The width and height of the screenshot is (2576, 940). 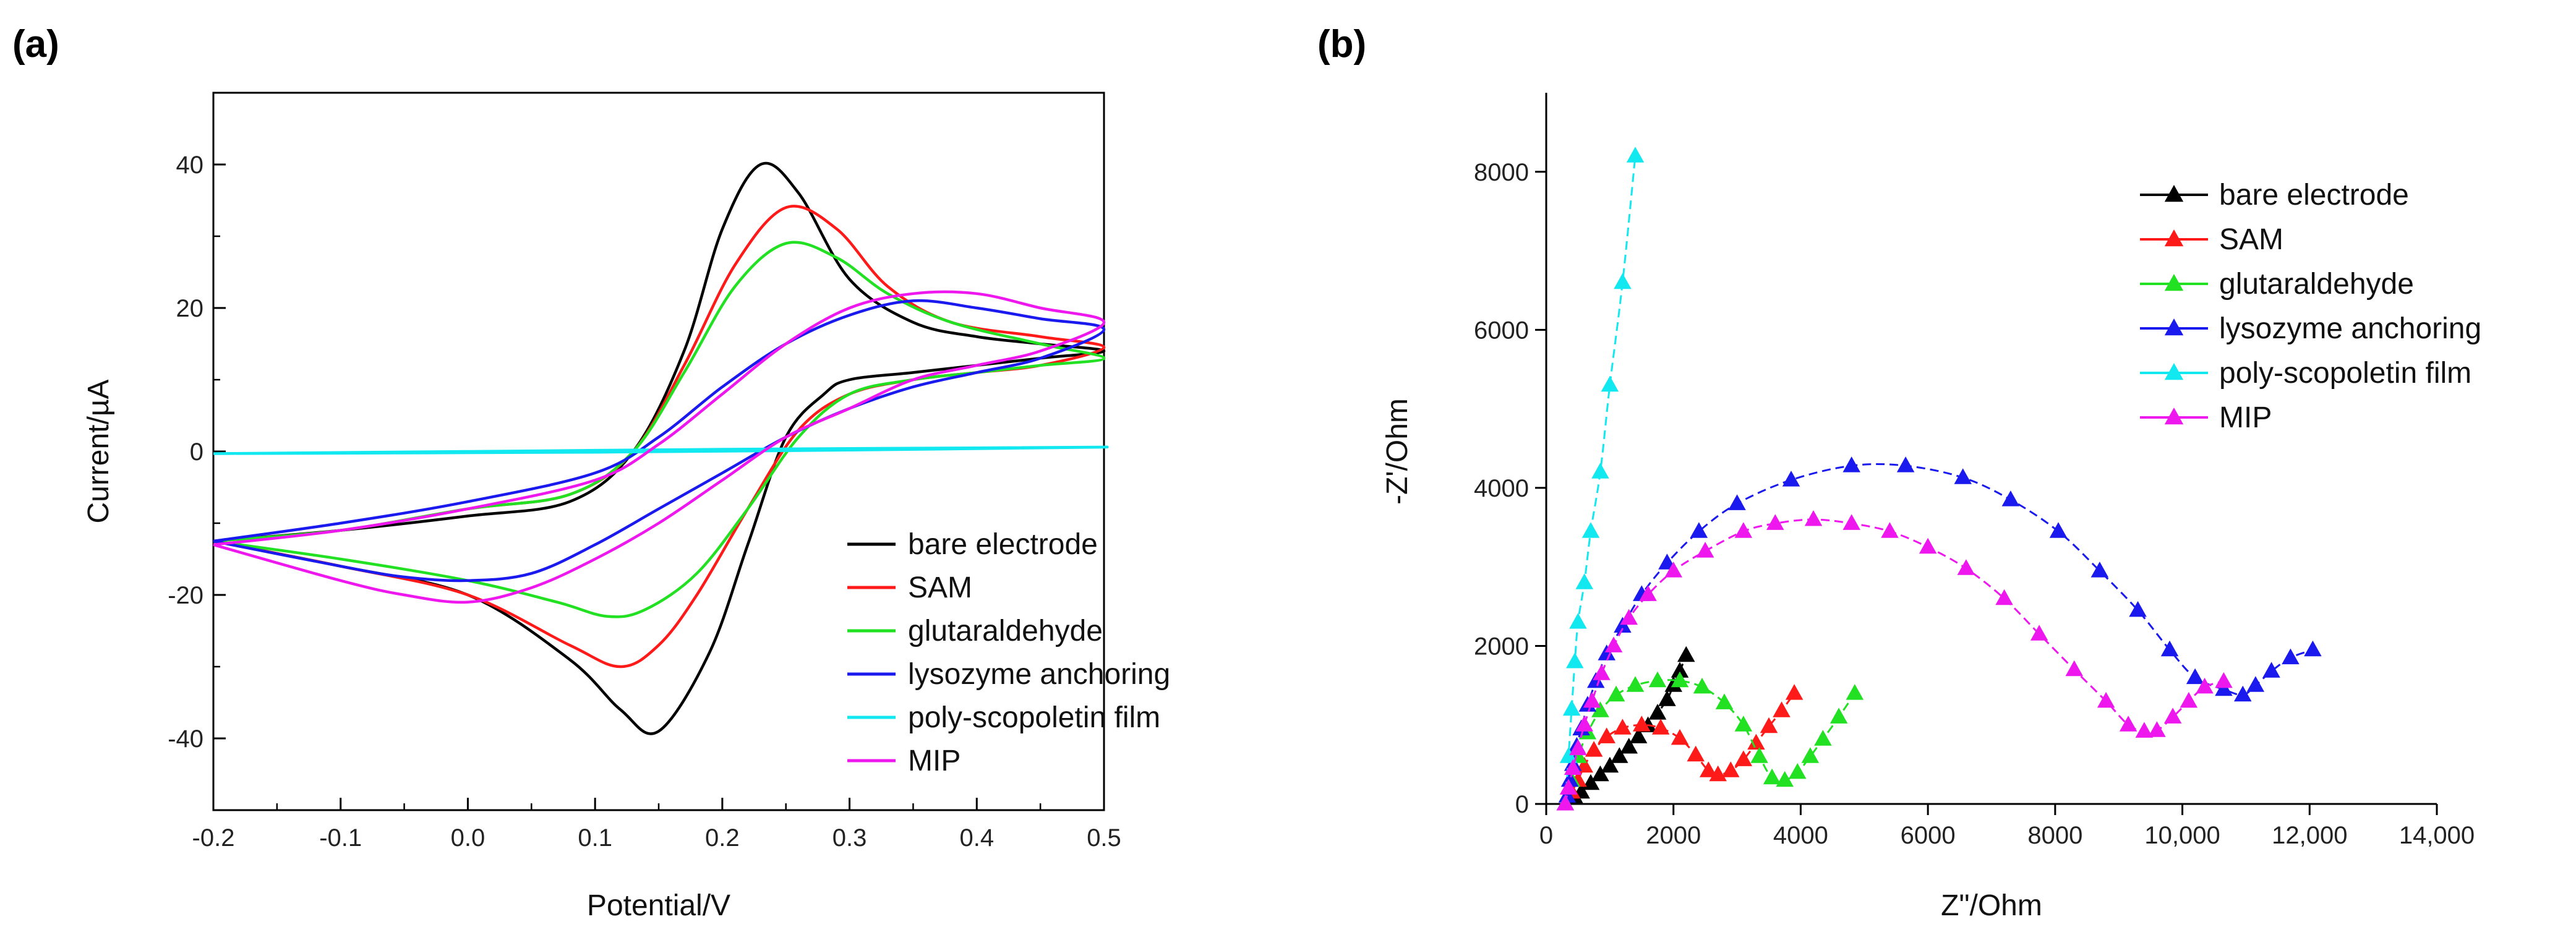 What do you see at coordinates (468, 838) in the screenshot?
I see `cv-x-tick-label: 0.0` at bounding box center [468, 838].